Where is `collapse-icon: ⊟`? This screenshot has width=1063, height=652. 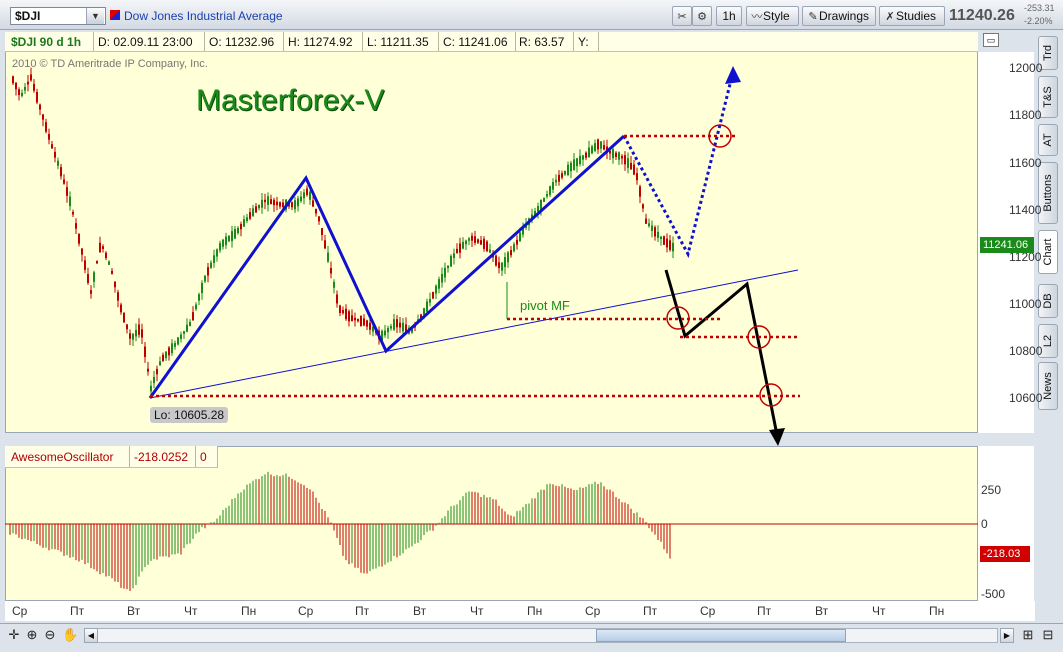 collapse-icon: ⊟ is located at coordinates (1048, 634).